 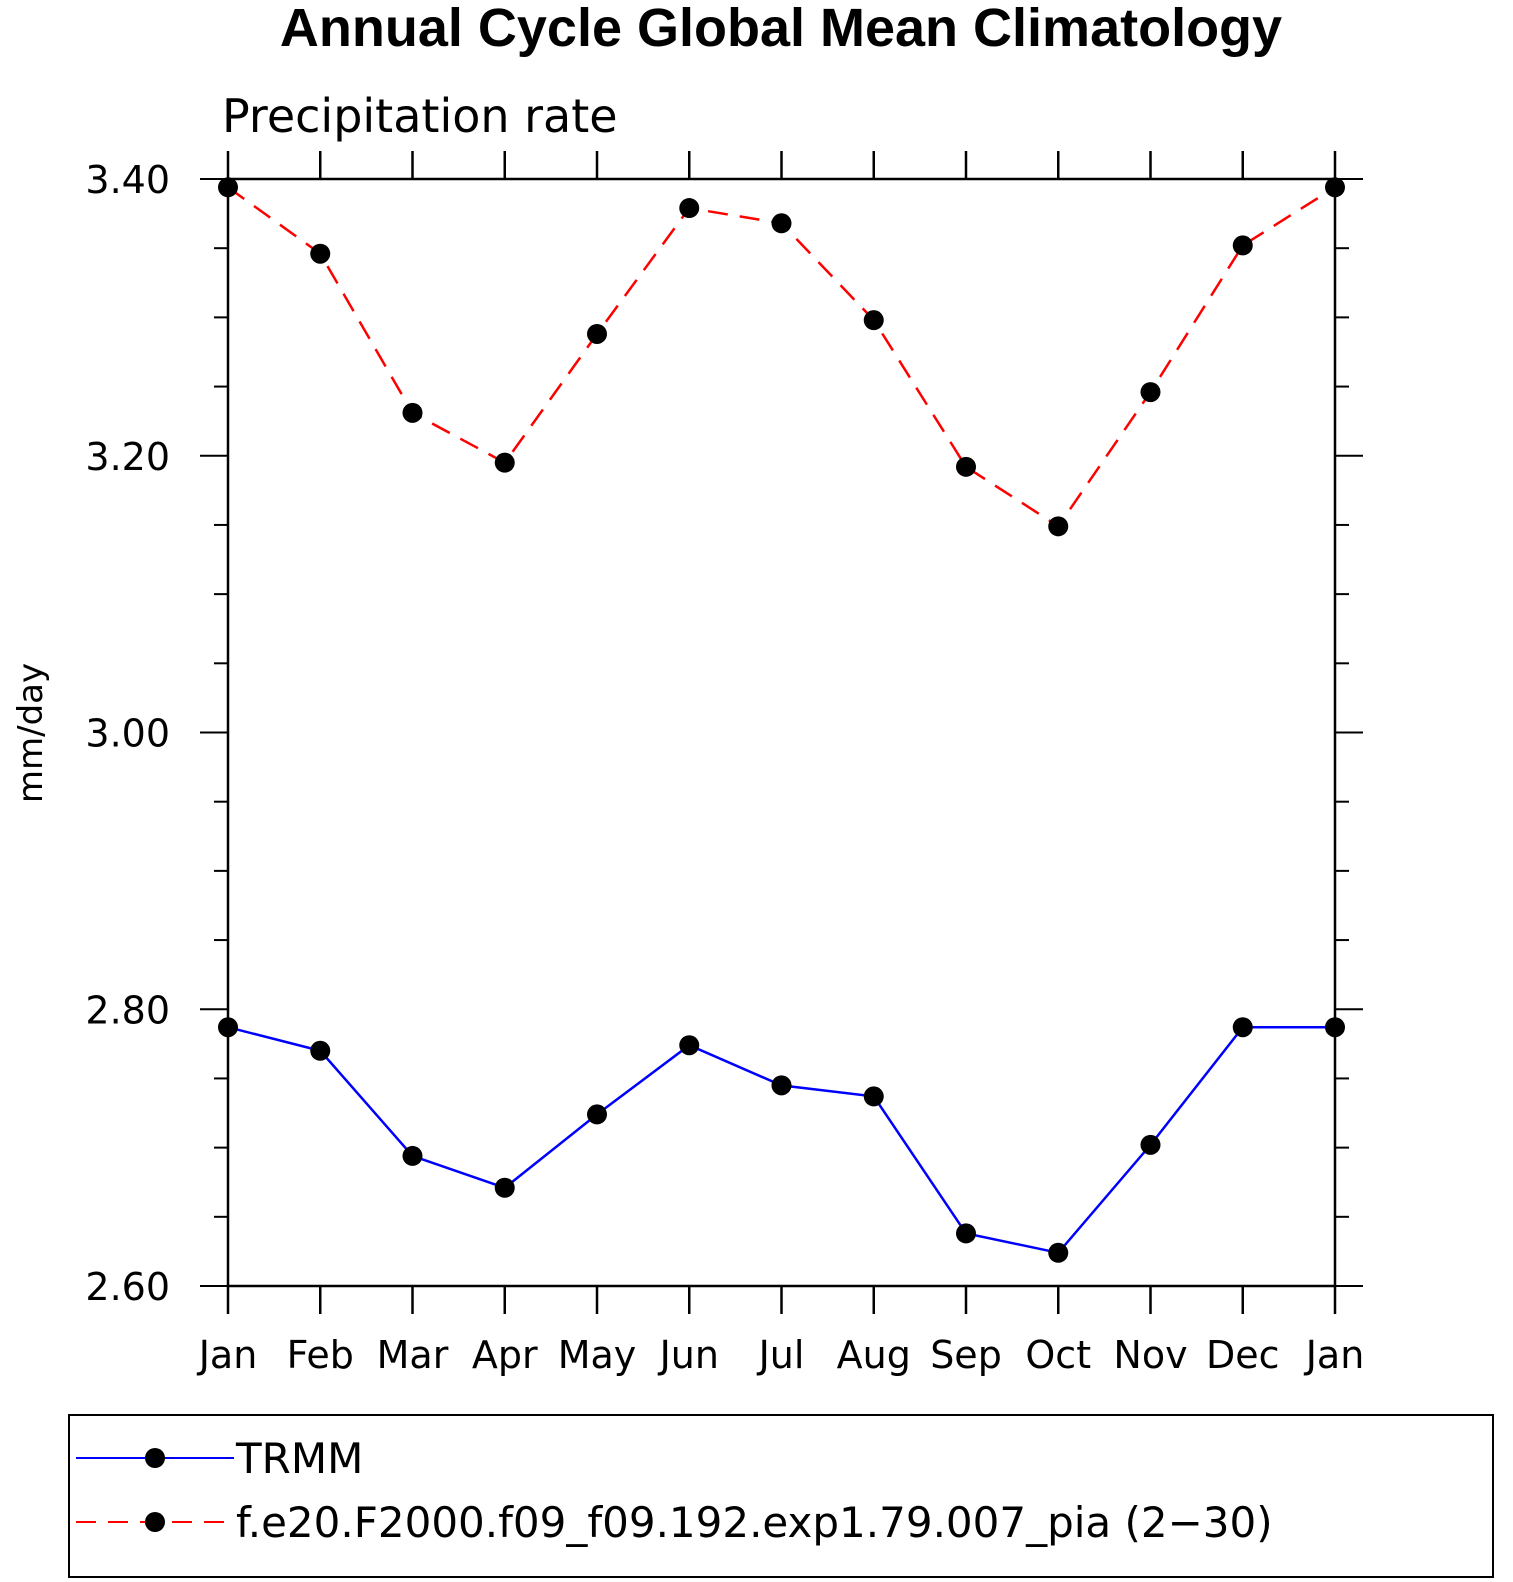 I want to click on y-tick-label: 3.20, so click(x=127, y=457).